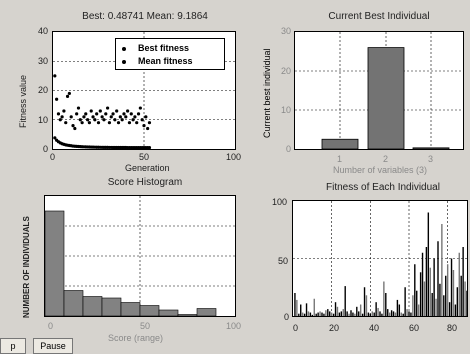 This screenshot has width=470, height=354. I want to click on each-individual-svg, so click(380, 258).